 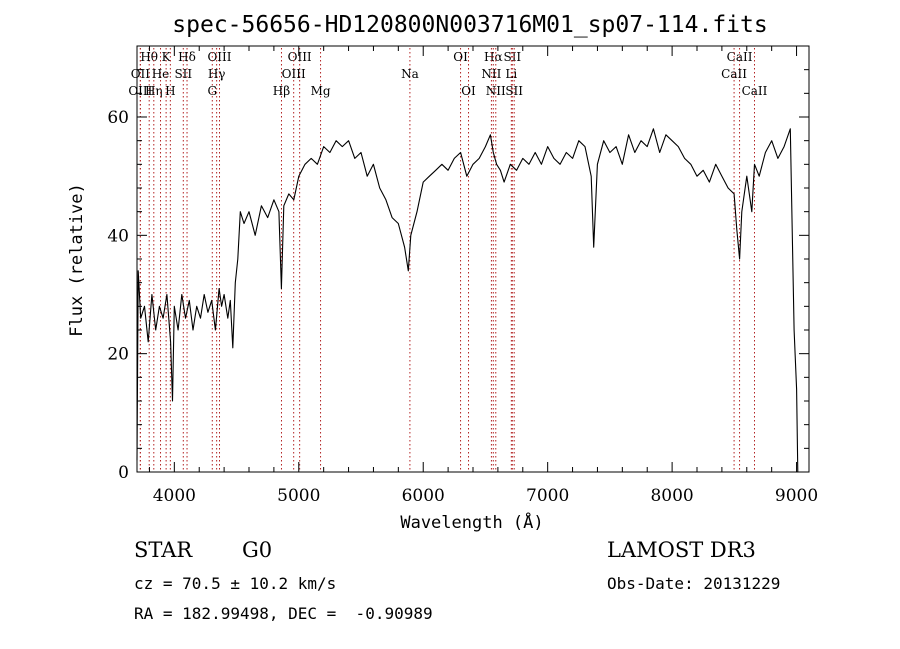 I want to click on x-tick-label-8000: 8000, so click(x=671, y=496).